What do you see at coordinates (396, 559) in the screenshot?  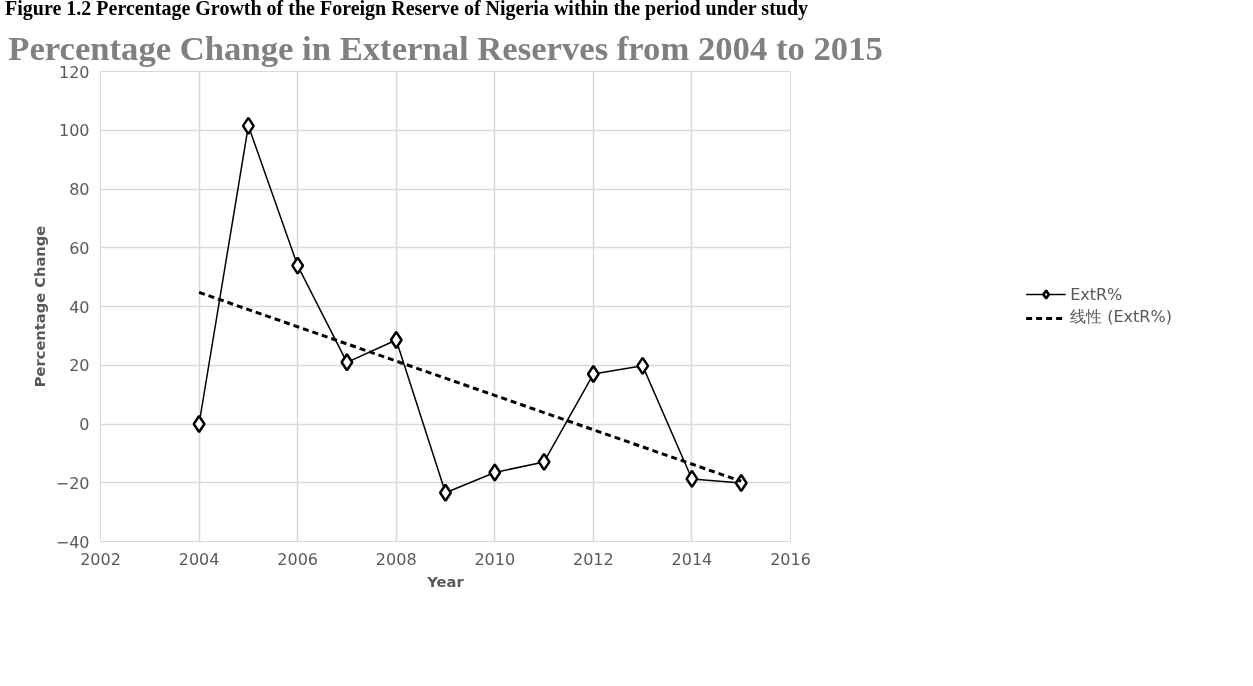 I see `x-tick-label: 2008` at bounding box center [396, 559].